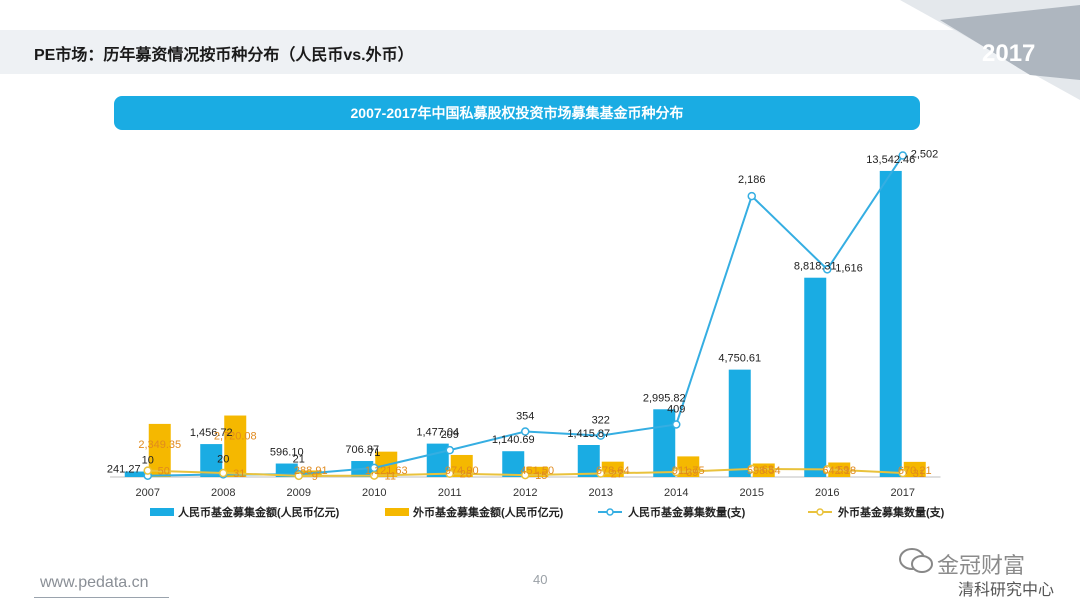  What do you see at coordinates (315, 477) in the screenshot?
I see `data-label-fx-count: 9` at bounding box center [315, 477].